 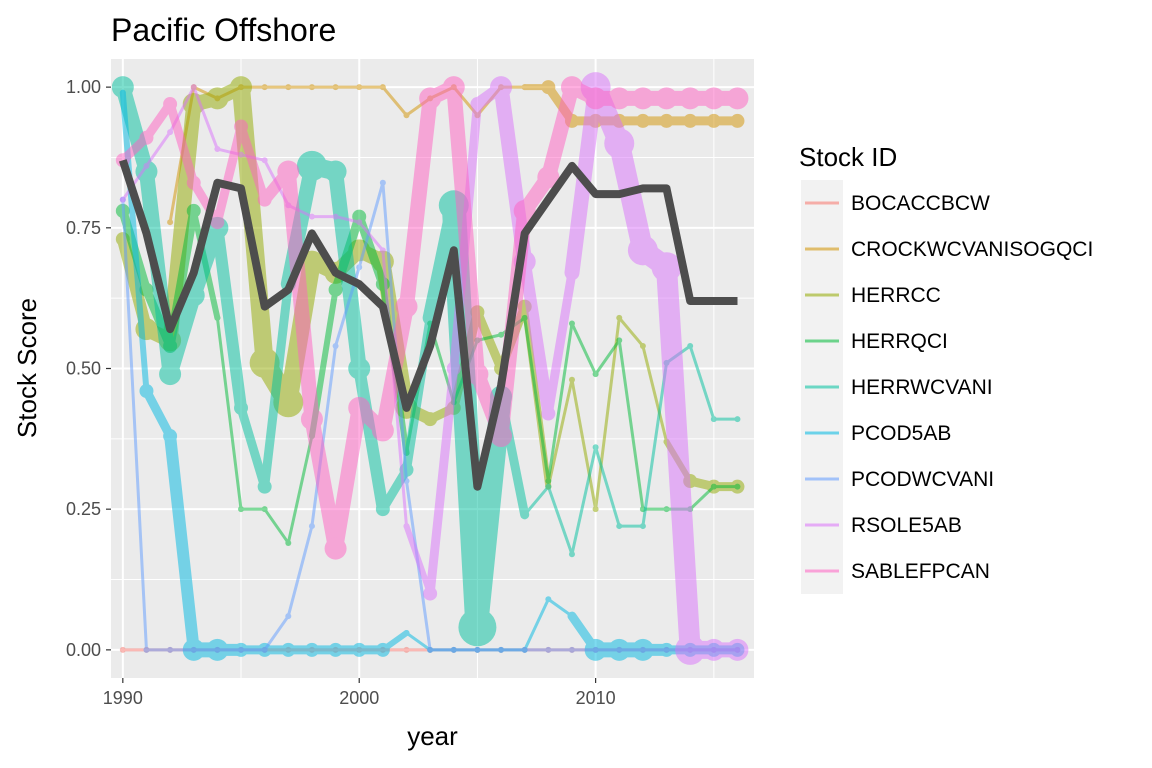 I want to click on y-tick-label: 0.50, so click(x=83, y=369).